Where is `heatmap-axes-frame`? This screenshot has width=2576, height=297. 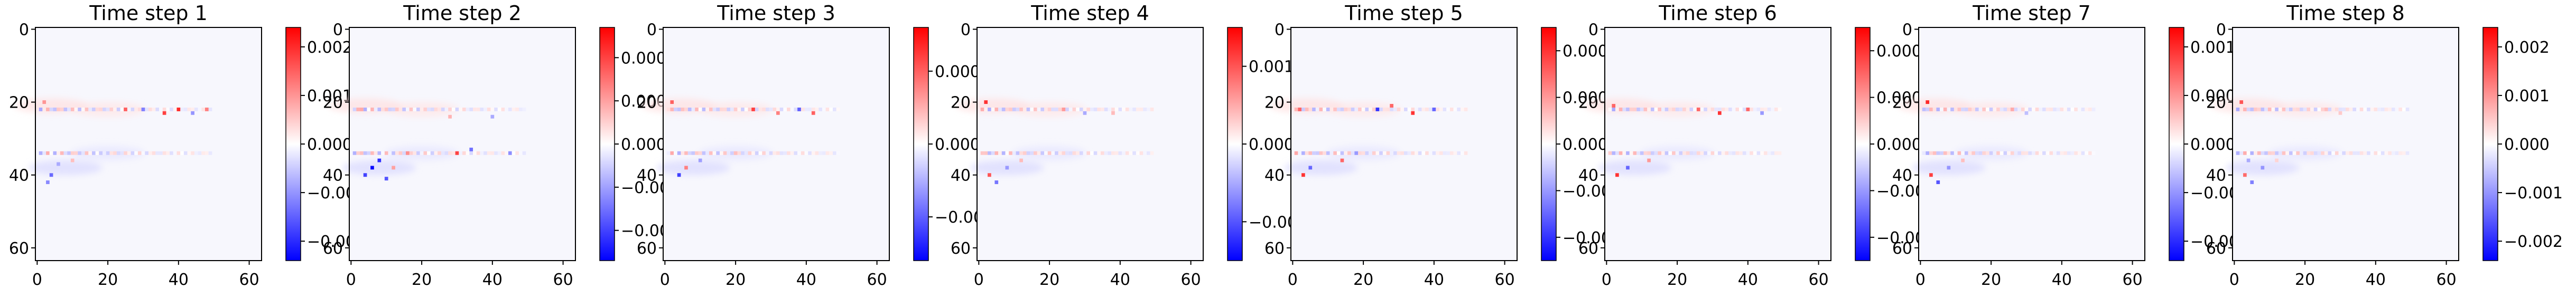
heatmap-axes-frame is located at coordinates (148, 144).